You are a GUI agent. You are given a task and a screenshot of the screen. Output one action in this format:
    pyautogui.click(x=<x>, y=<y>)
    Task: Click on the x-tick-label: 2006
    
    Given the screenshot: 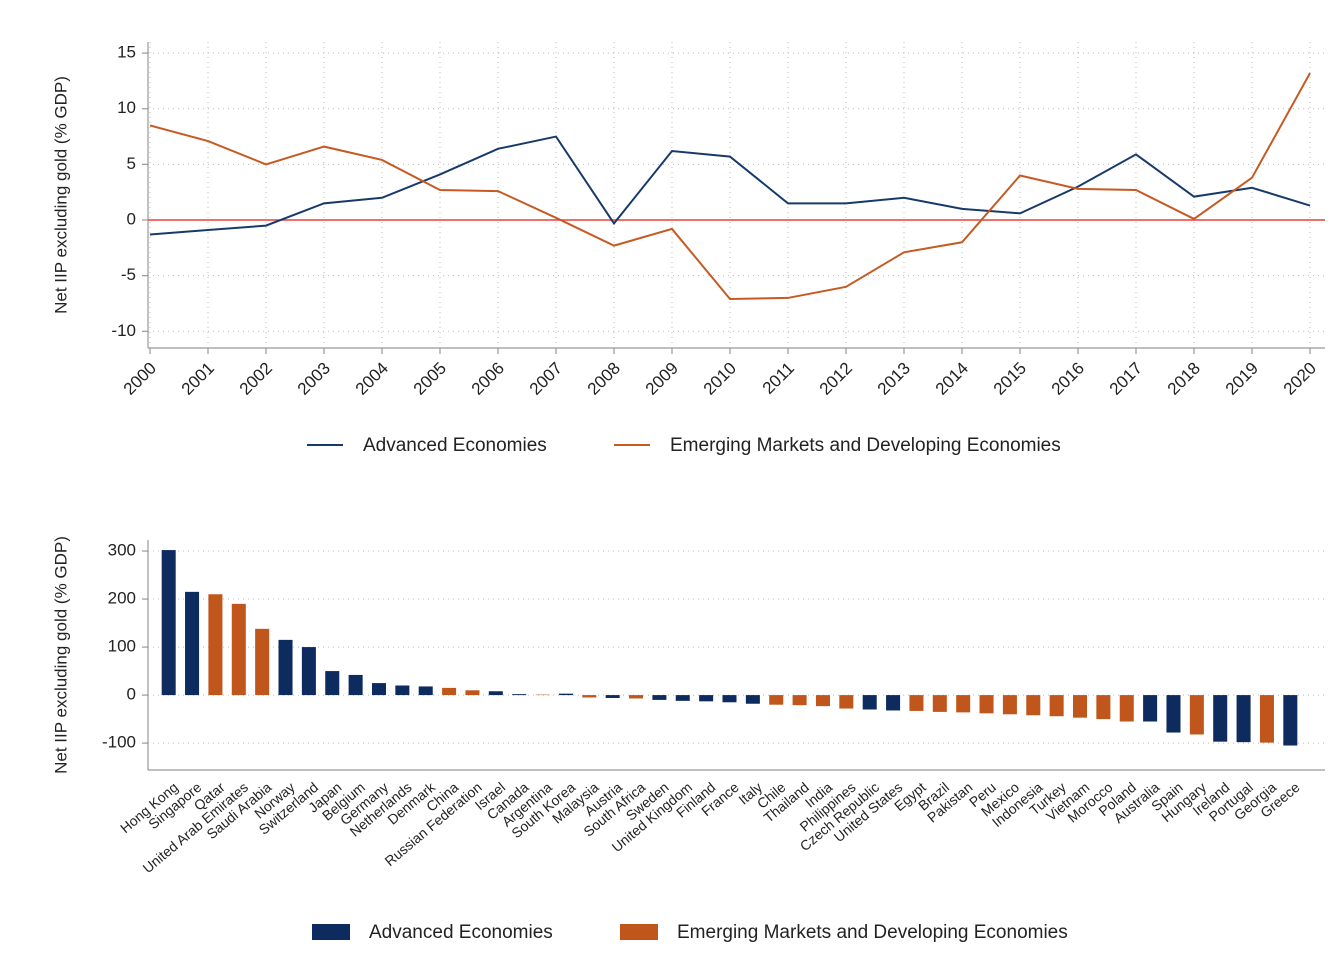 What is the action you would take?
    pyautogui.click(x=488, y=379)
    